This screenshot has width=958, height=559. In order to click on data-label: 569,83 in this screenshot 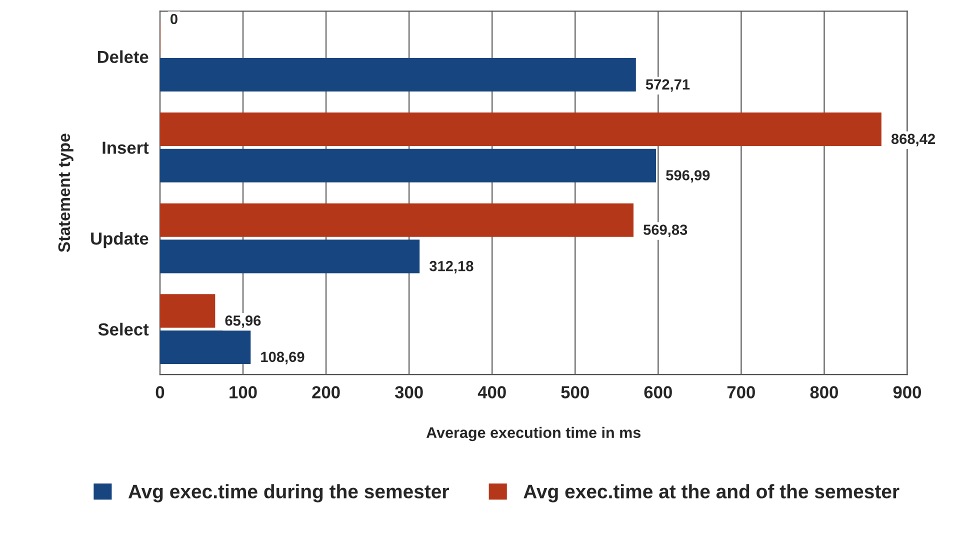, I will do `click(666, 231)`.